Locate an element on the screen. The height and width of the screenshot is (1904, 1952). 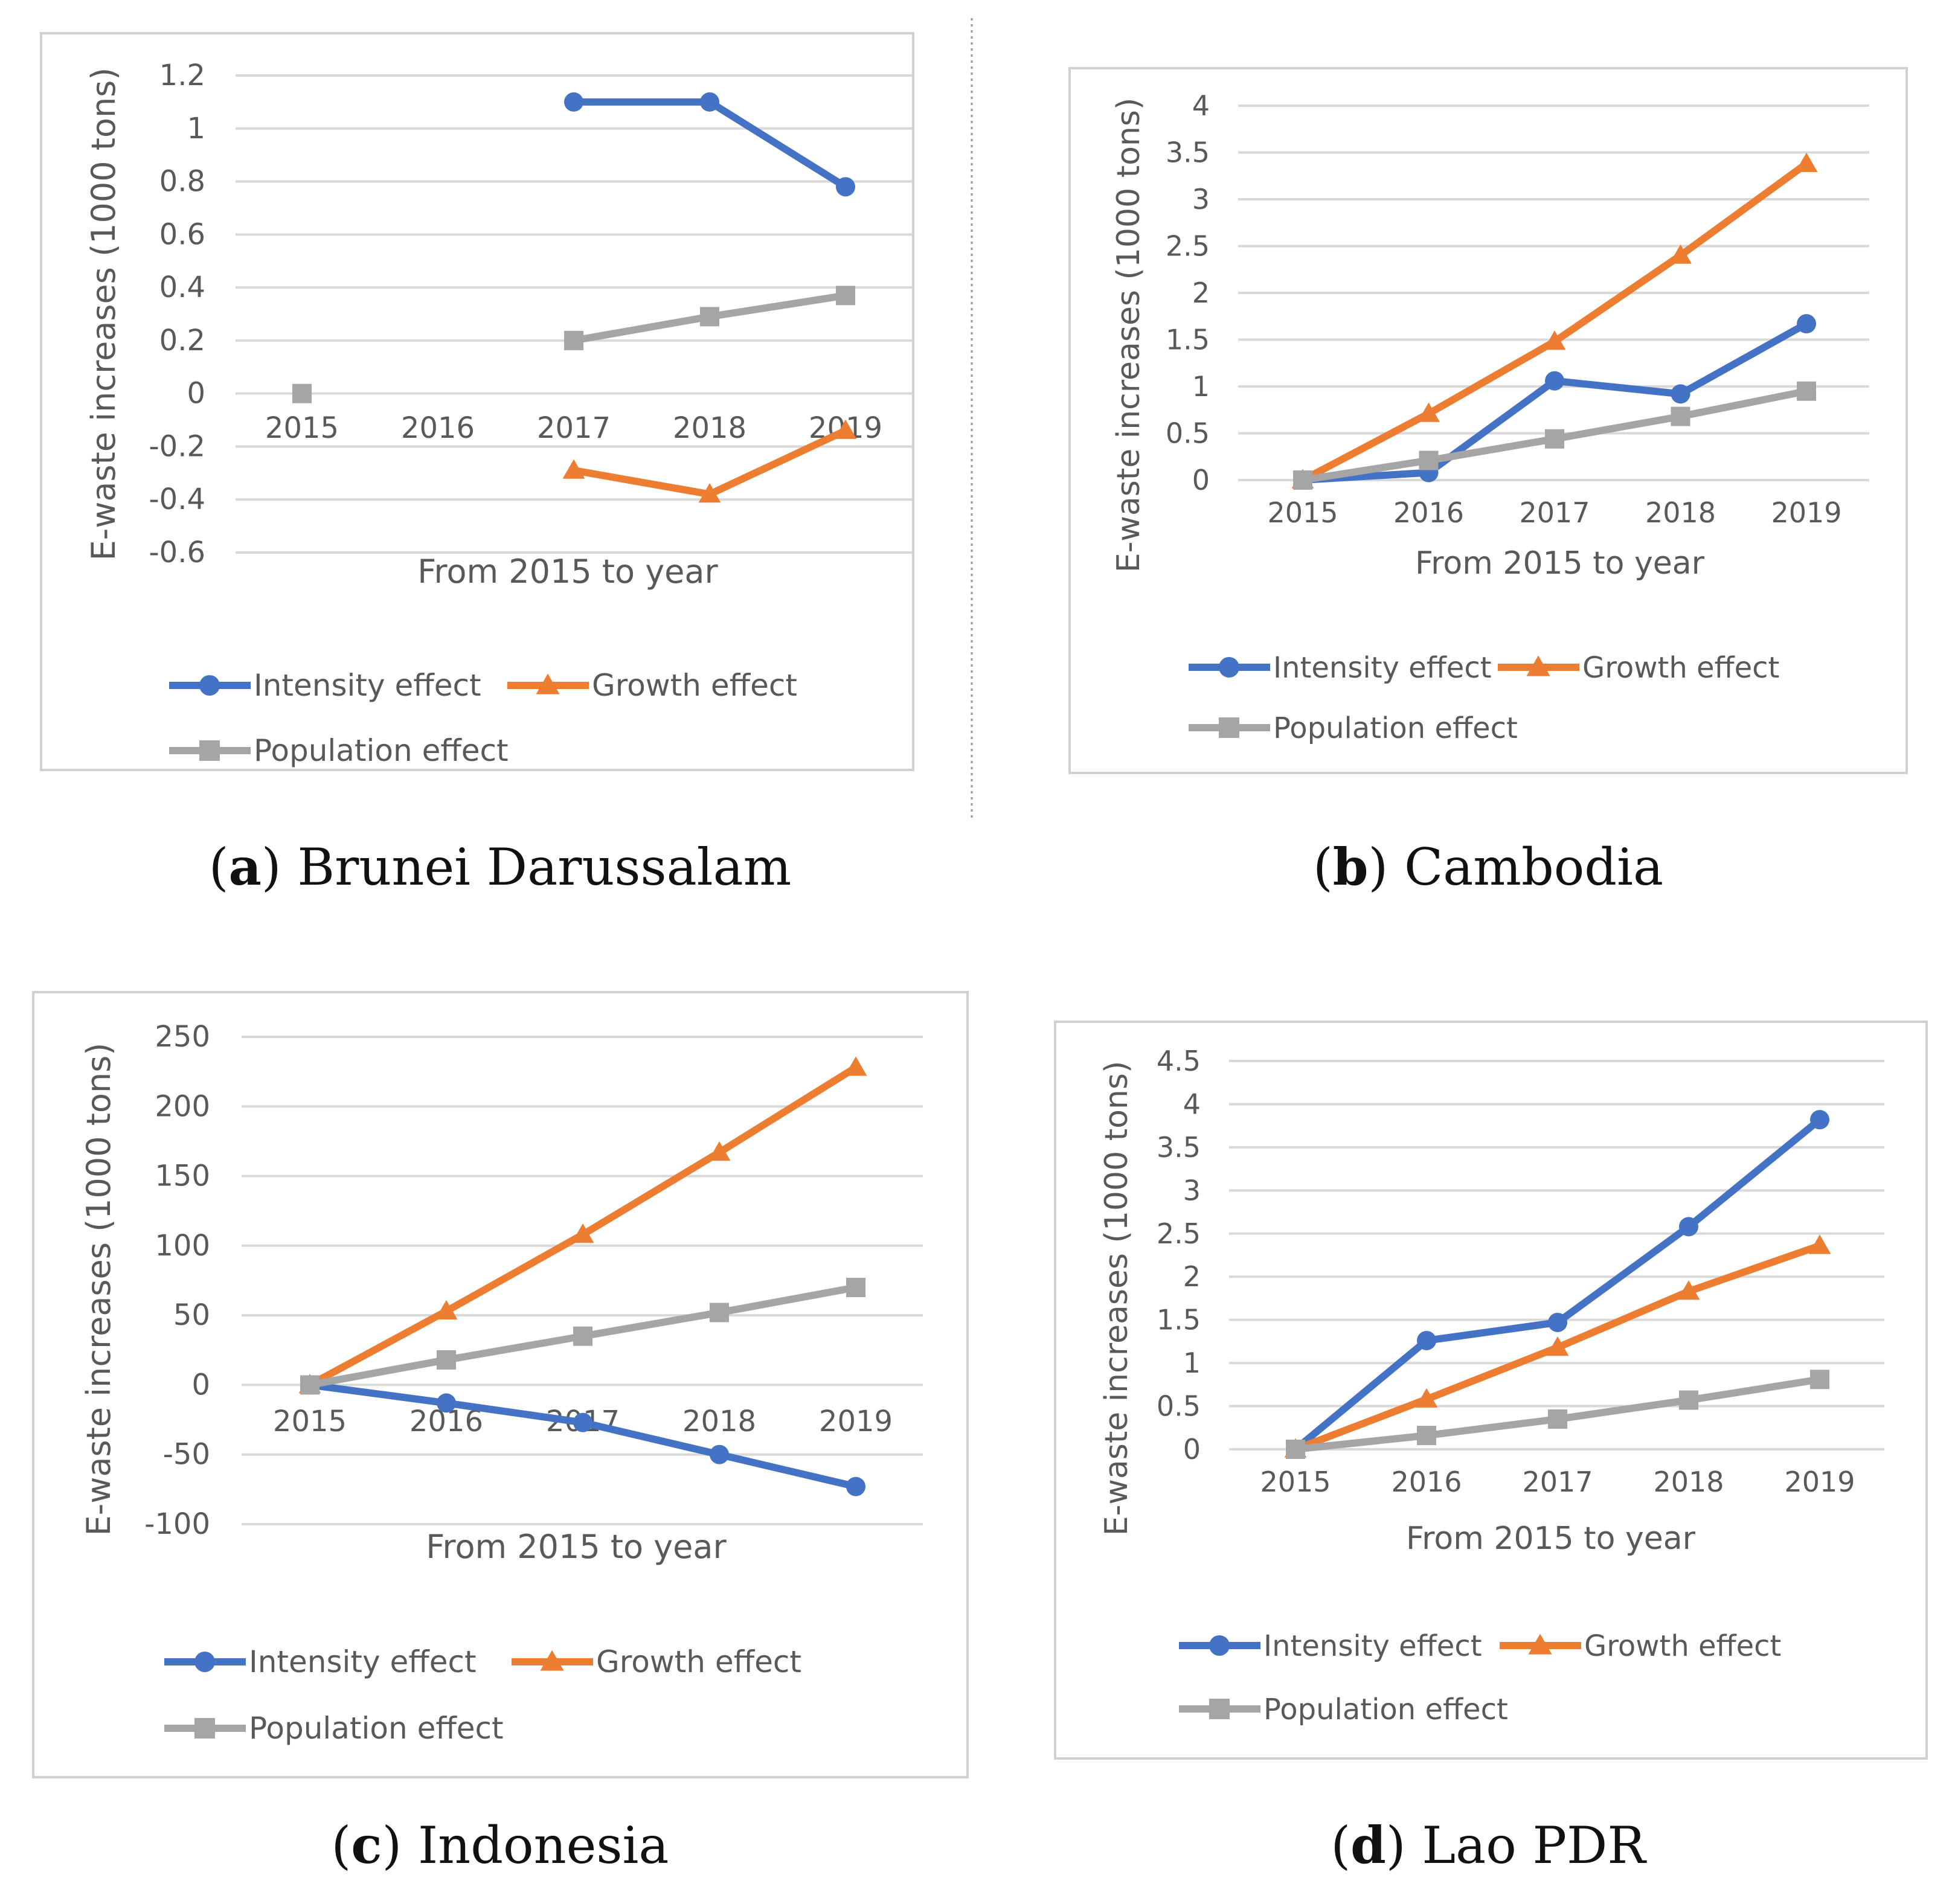
x-tick-label: 2019 is located at coordinates (856, 1421).